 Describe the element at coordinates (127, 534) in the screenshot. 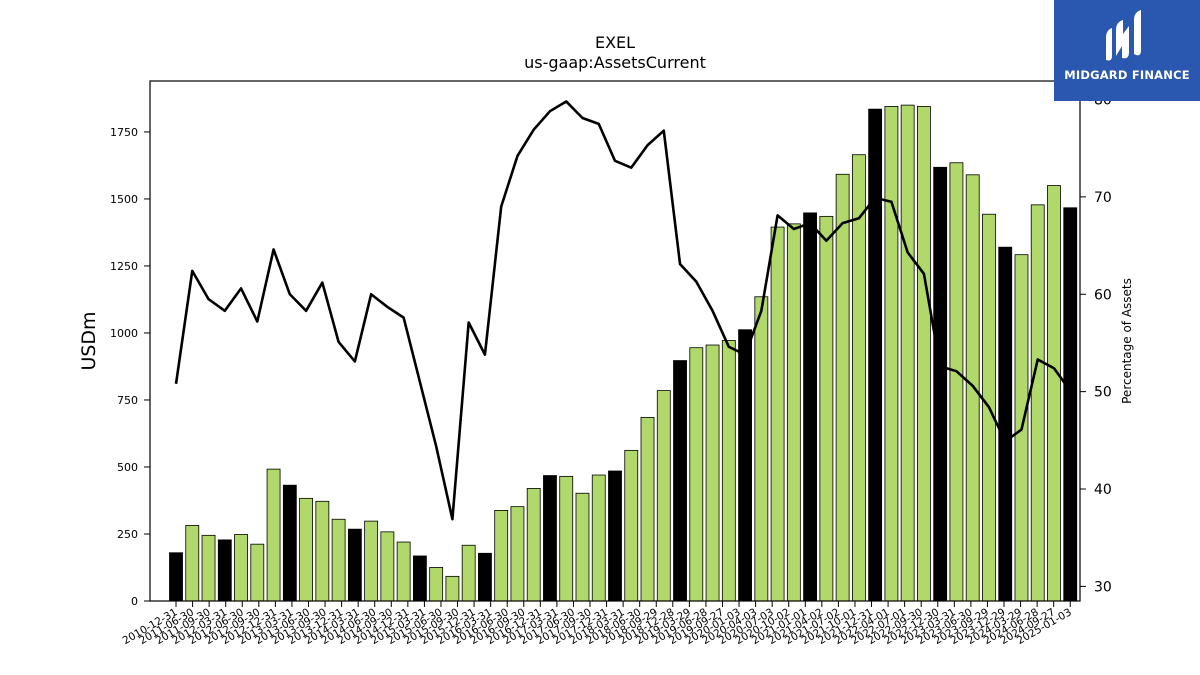

I see `y-tick-label: 250` at that location.